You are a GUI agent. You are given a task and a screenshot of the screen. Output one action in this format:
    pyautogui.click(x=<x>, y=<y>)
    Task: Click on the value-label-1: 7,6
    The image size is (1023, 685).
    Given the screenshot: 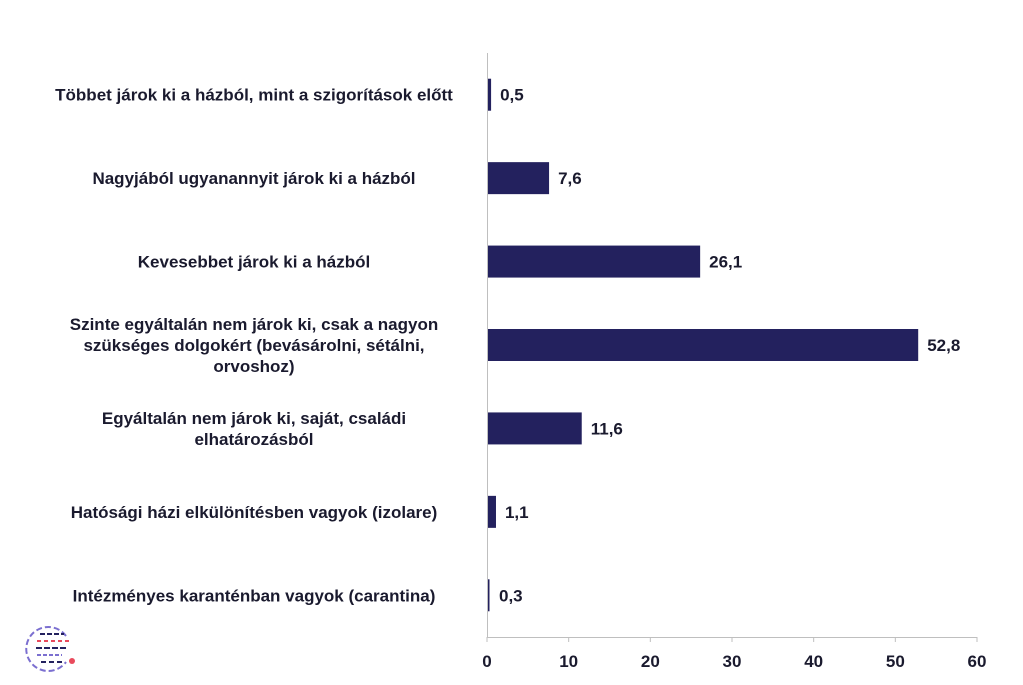 What is the action you would take?
    pyautogui.click(x=570, y=178)
    